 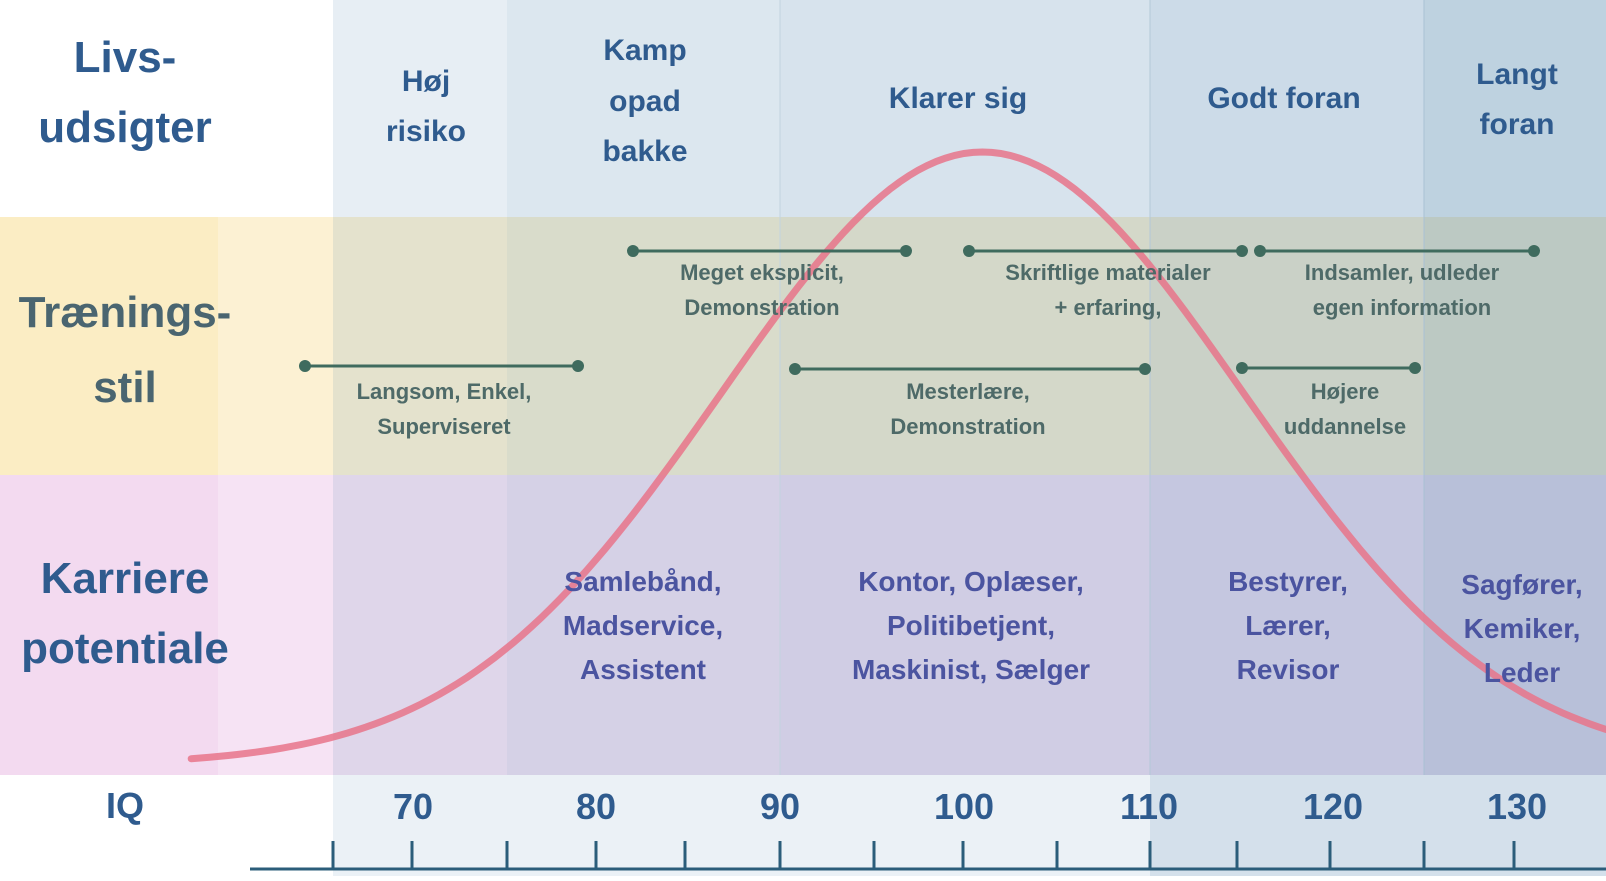 I want to click on career-samlebaand-line1: Samlebånd,, so click(x=642, y=581).